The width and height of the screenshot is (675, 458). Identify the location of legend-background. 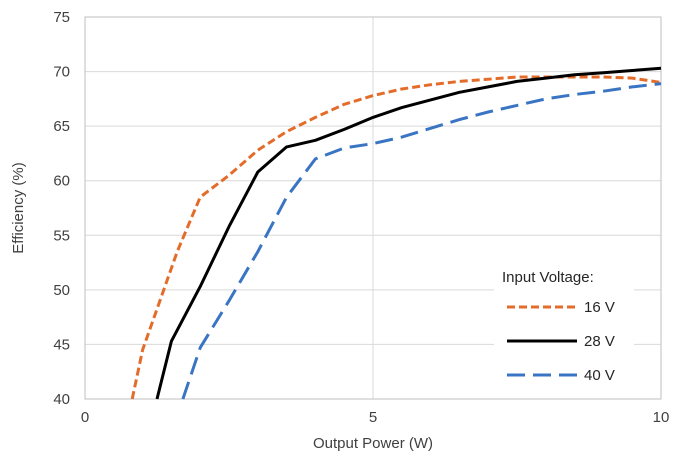
(564, 326).